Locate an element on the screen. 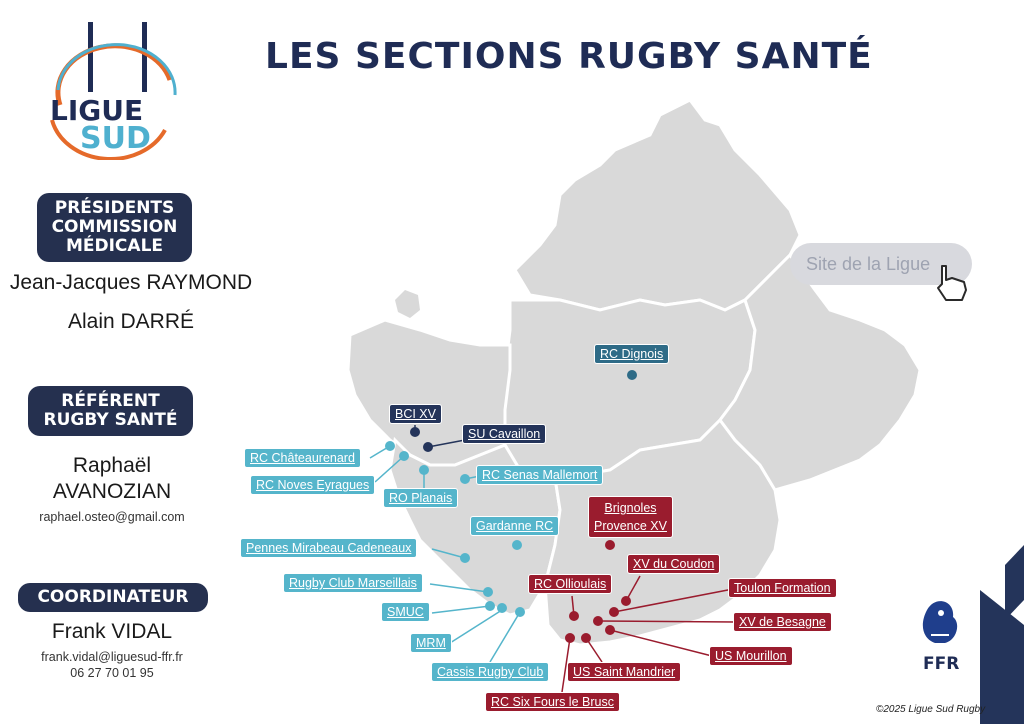  club-rugby-club-marseillais: Rugby Club Marseillais is located at coordinates (353, 583).